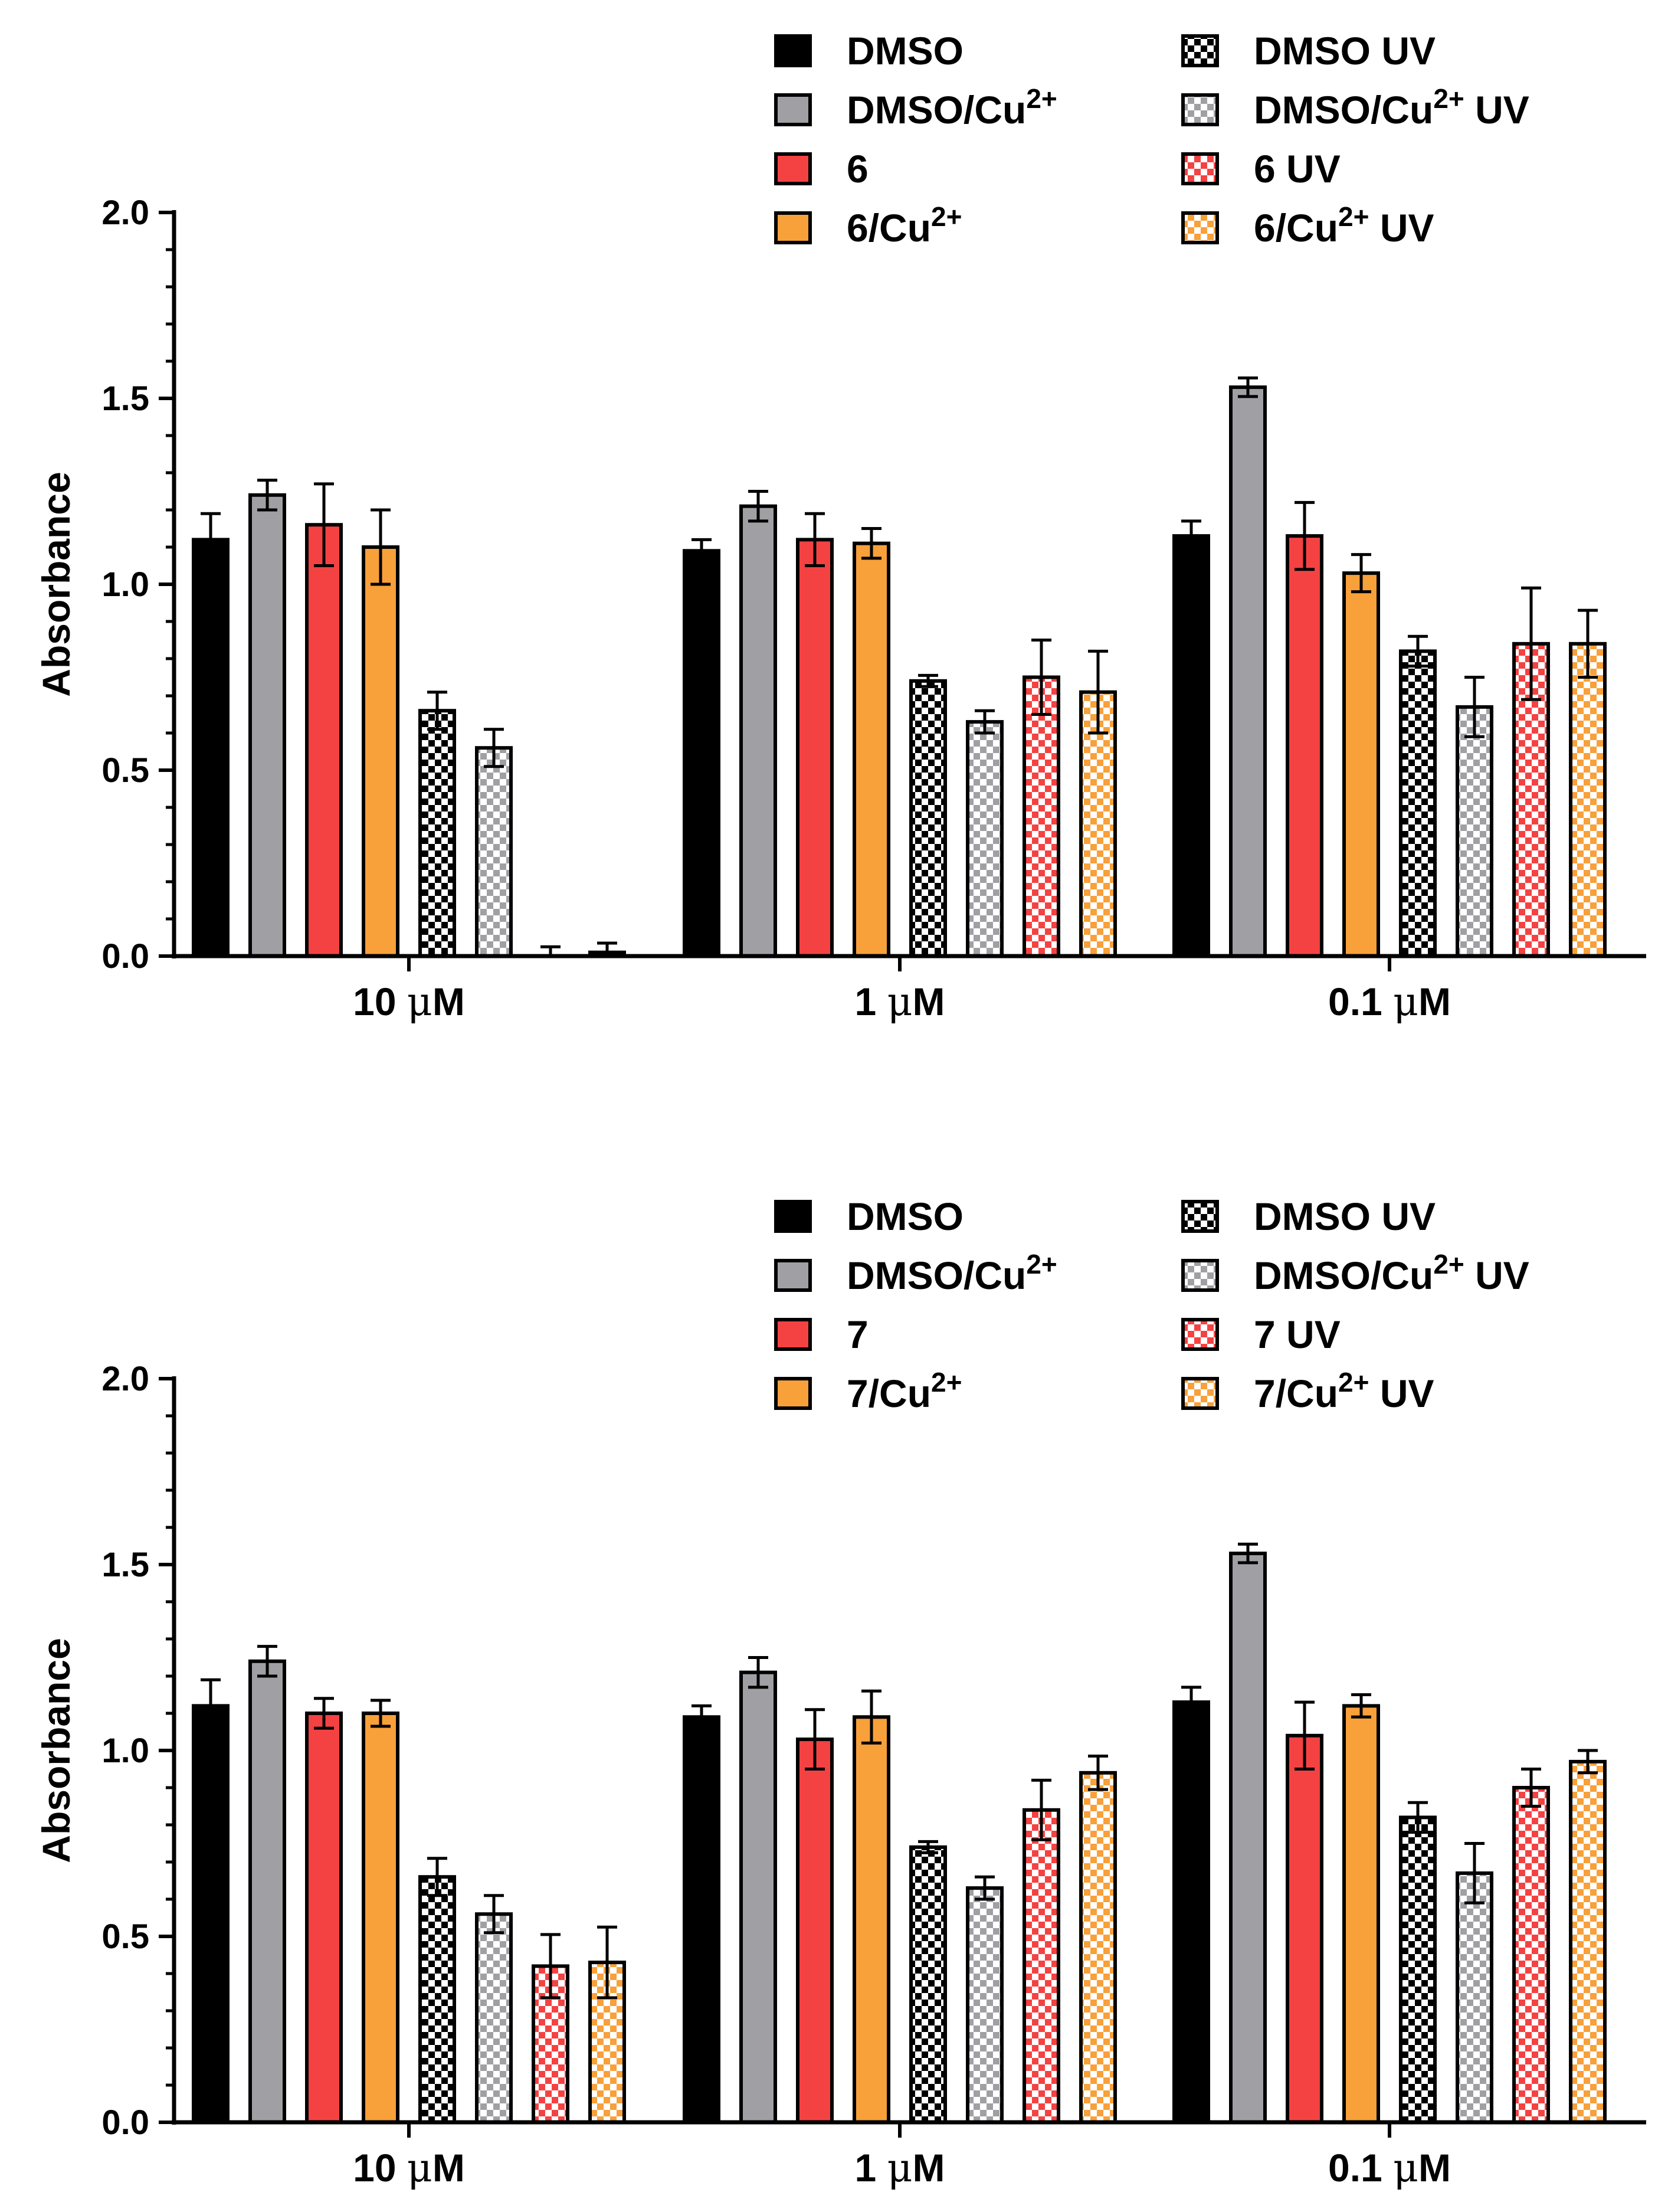 This screenshot has width=1668, height=2212. What do you see at coordinates (871, 749) in the screenshot?
I see `bar-6-cu2--1` at bounding box center [871, 749].